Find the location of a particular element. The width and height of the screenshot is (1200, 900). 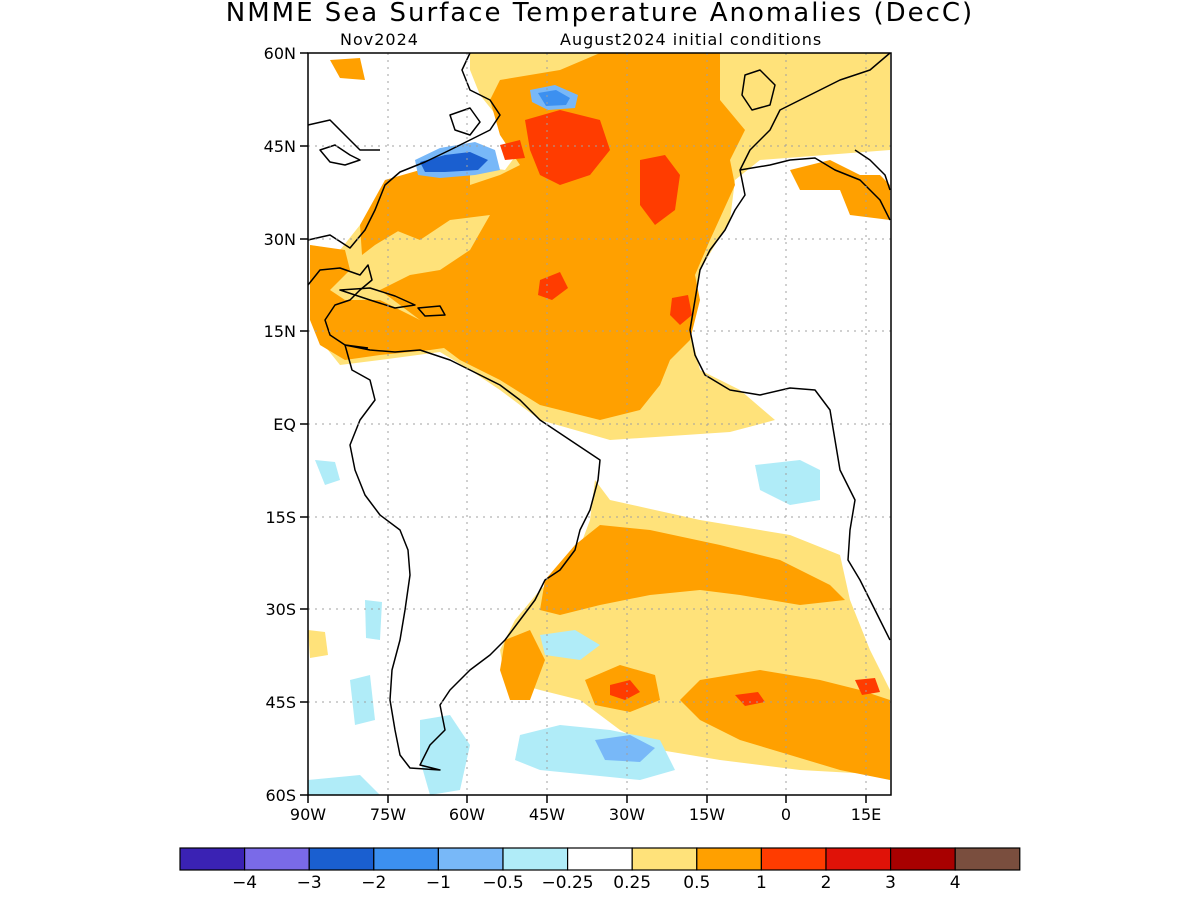

lat-label: 60S is located at coordinates (280, 795).